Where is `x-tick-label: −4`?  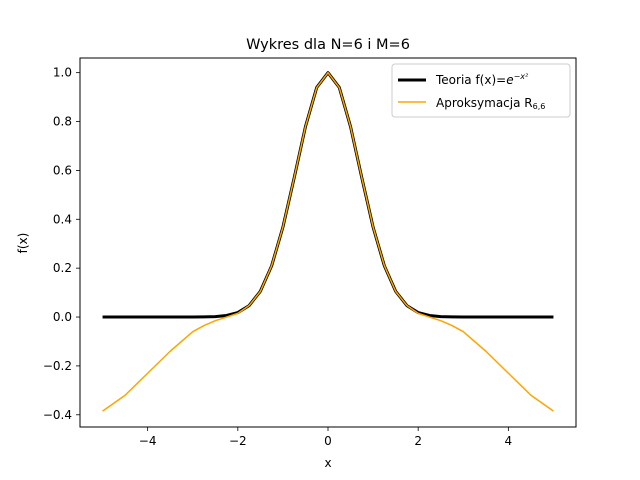
x-tick-label: −4 is located at coordinates (148, 441).